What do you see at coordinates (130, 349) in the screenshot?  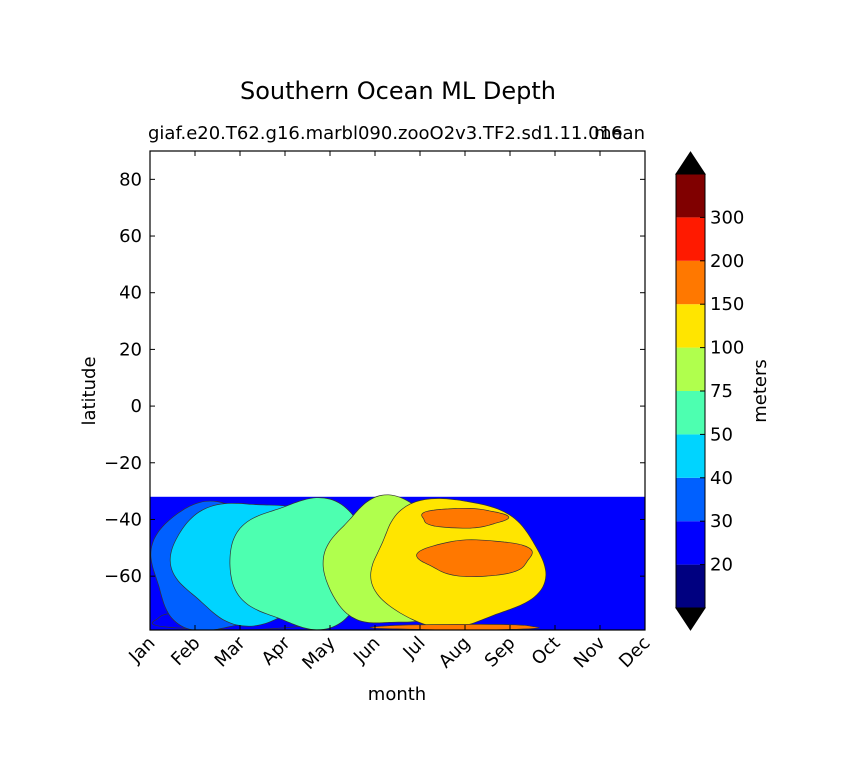 I see `y-tick-label: 20` at bounding box center [130, 349].